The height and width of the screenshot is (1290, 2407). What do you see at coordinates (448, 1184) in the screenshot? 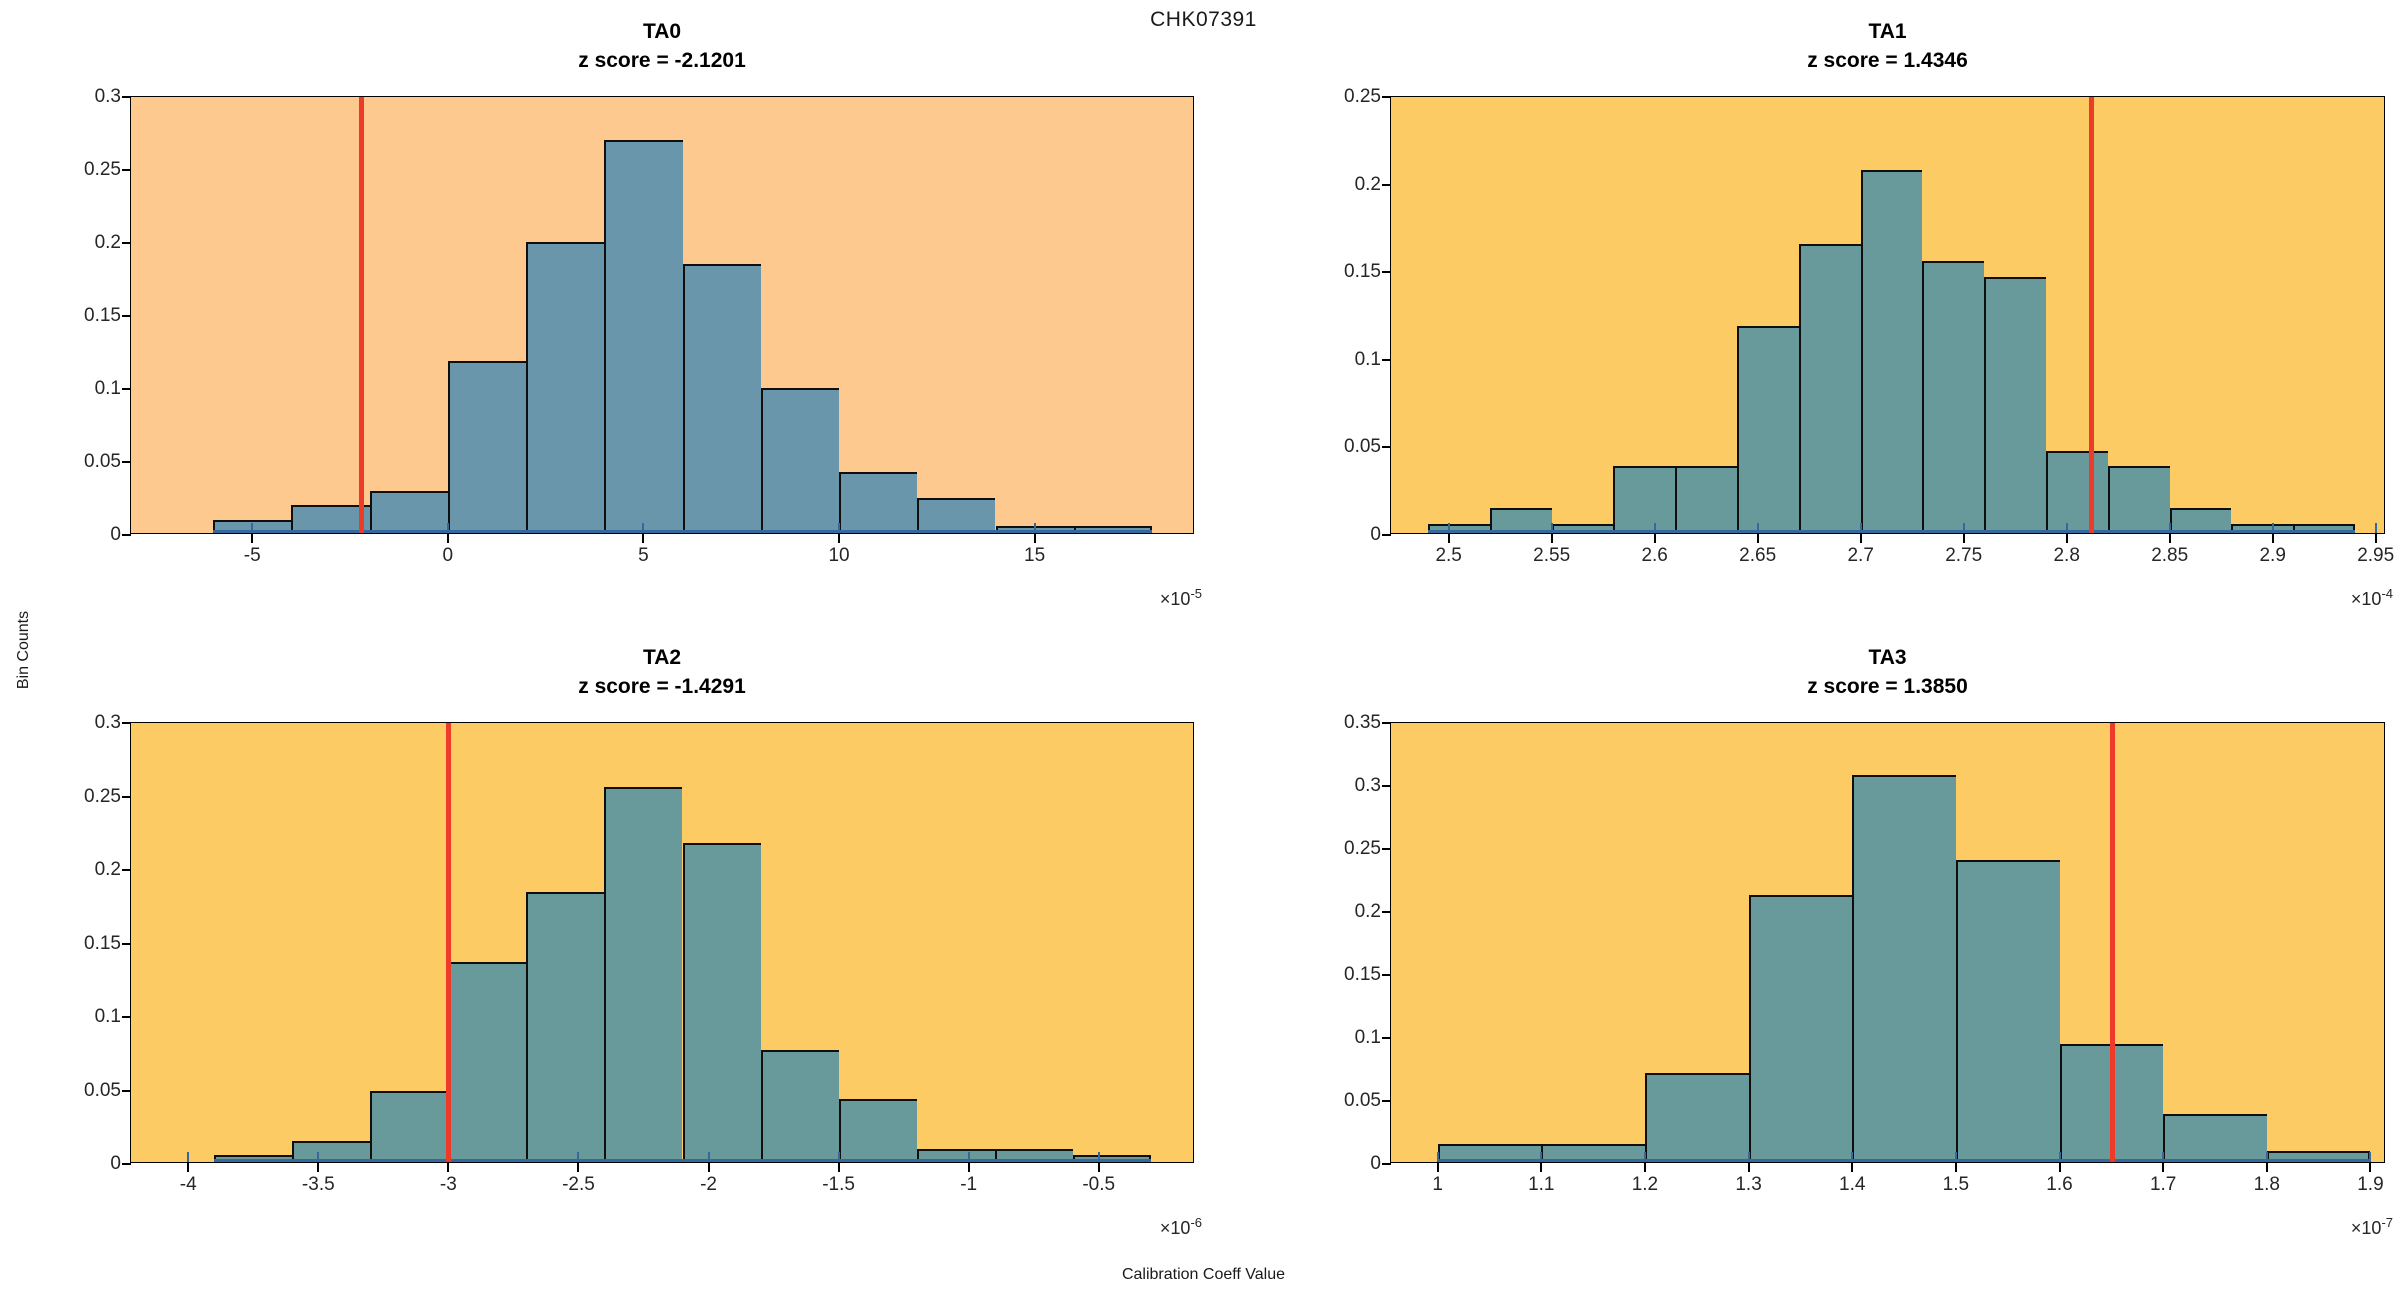
I see `x-tick-label: -3` at bounding box center [448, 1184].